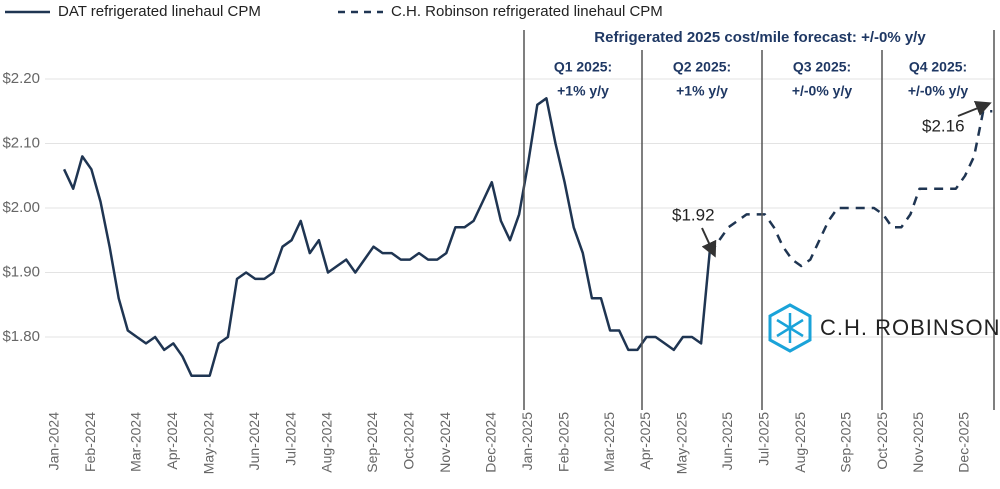 The width and height of the screenshot is (1000, 489). I want to click on logo: C.H. ROBINSON, so click(884, 328).